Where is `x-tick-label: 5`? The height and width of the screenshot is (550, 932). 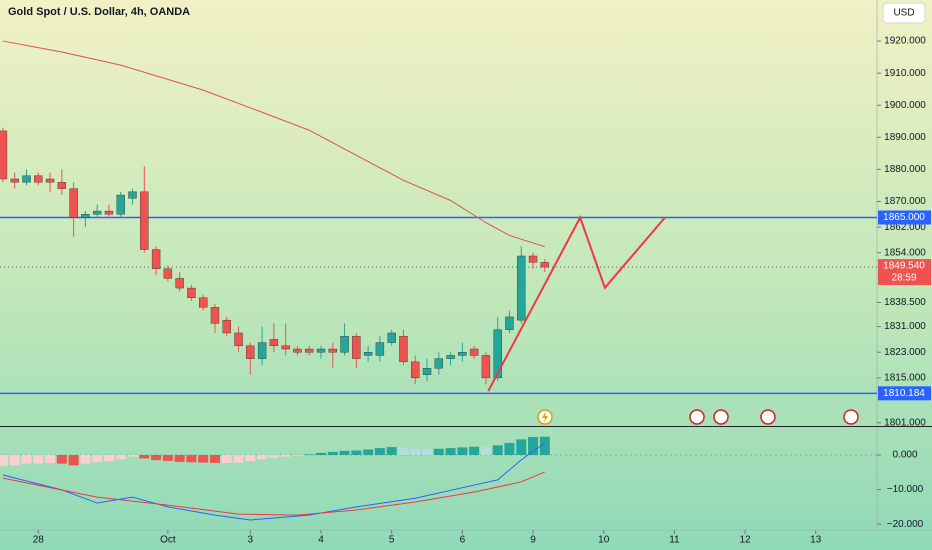 x-tick-label: 5 is located at coordinates (392, 540).